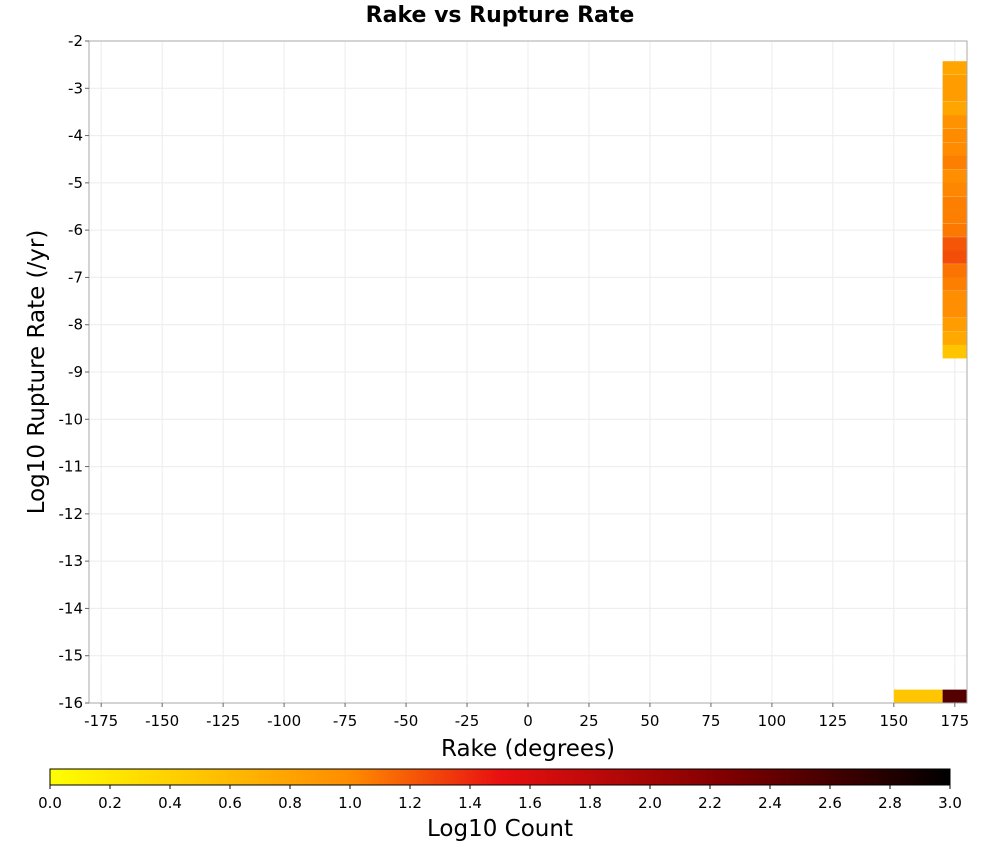 The width and height of the screenshot is (1000, 850). What do you see at coordinates (75, 325) in the screenshot?
I see `y-tick-label: -8` at bounding box center [75, 325].